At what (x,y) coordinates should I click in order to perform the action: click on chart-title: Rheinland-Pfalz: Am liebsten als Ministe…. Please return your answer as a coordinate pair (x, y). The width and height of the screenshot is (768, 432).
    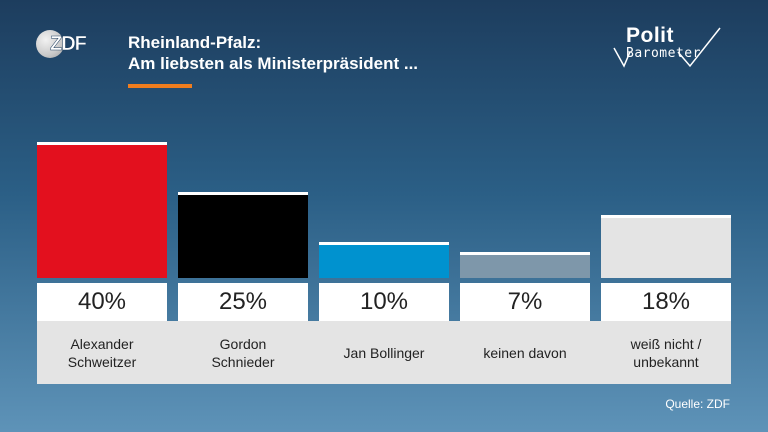
    Looking at the image, I should click on (273, 53).